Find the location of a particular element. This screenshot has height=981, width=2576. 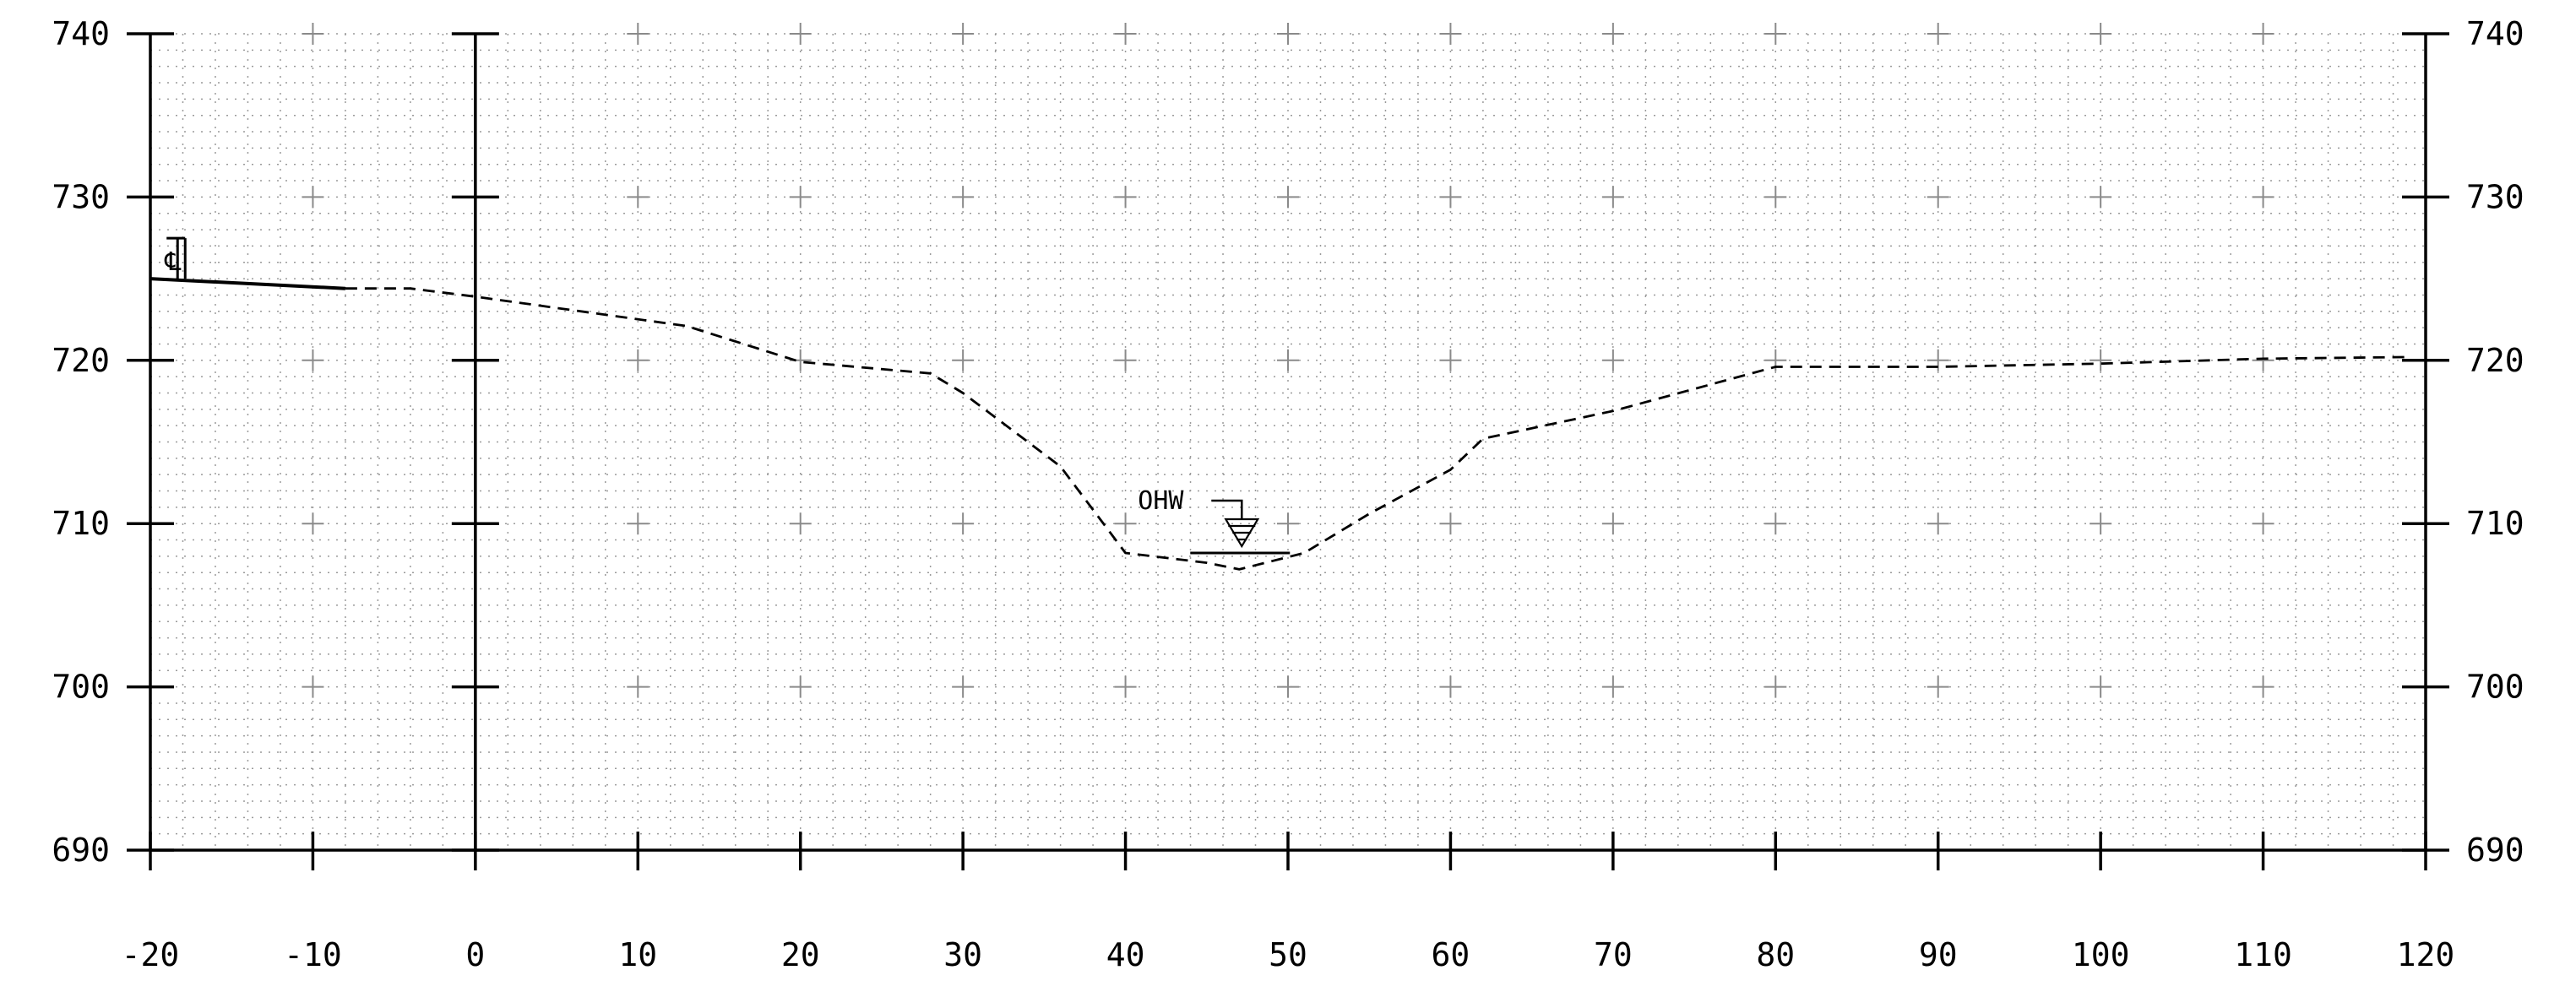

x-tick-label: 0 is located at coordinates (475, 954).